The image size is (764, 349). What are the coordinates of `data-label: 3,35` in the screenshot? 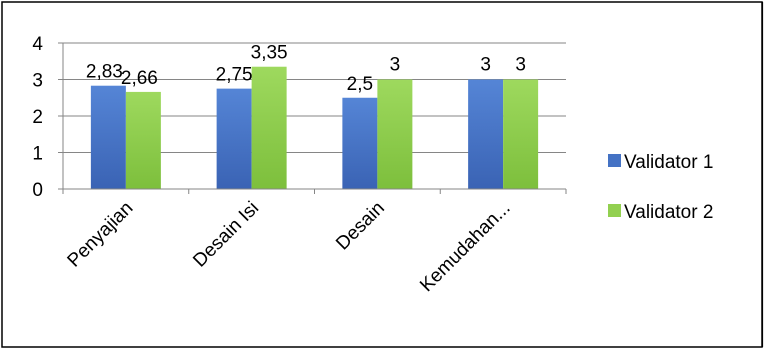 It's located at (269, 53).